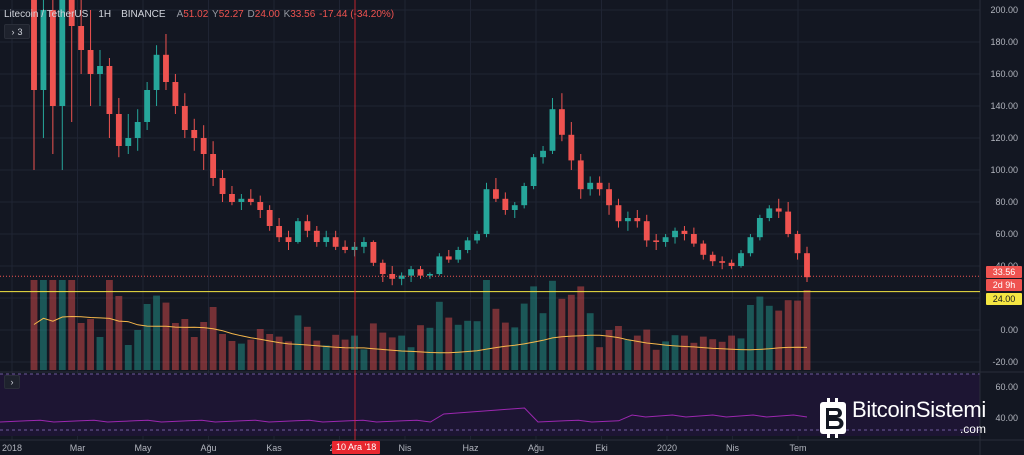 Image resolution: width=1024 pixels, height=455 pixels. Describe the element at coordinates (208, 448) in the screenshot. I see `x-tick-label: Ağu` at that location.